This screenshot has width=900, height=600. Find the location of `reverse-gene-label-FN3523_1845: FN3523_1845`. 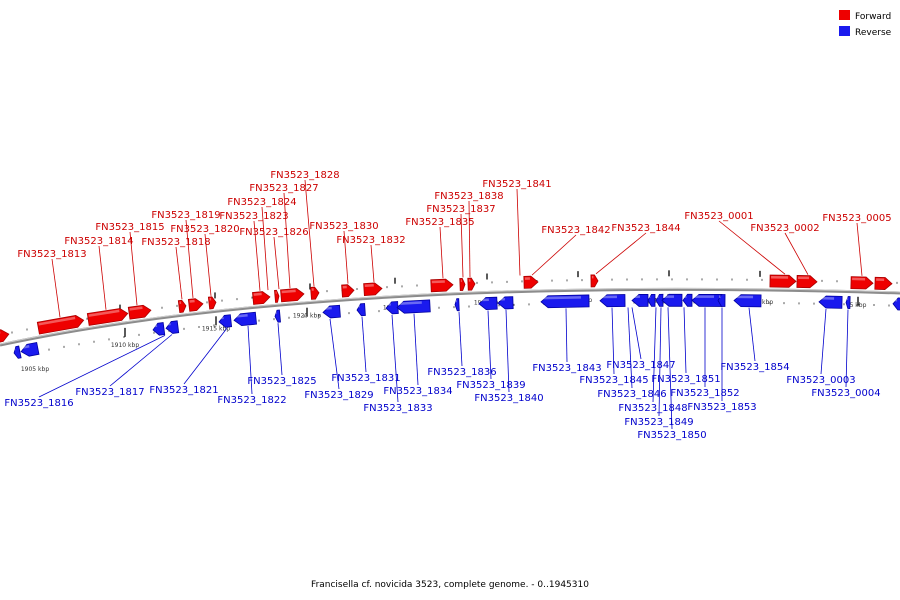

reverse-gene-label-FN3523_1845: FN3523_1845 is located at coordinates (613, 380).